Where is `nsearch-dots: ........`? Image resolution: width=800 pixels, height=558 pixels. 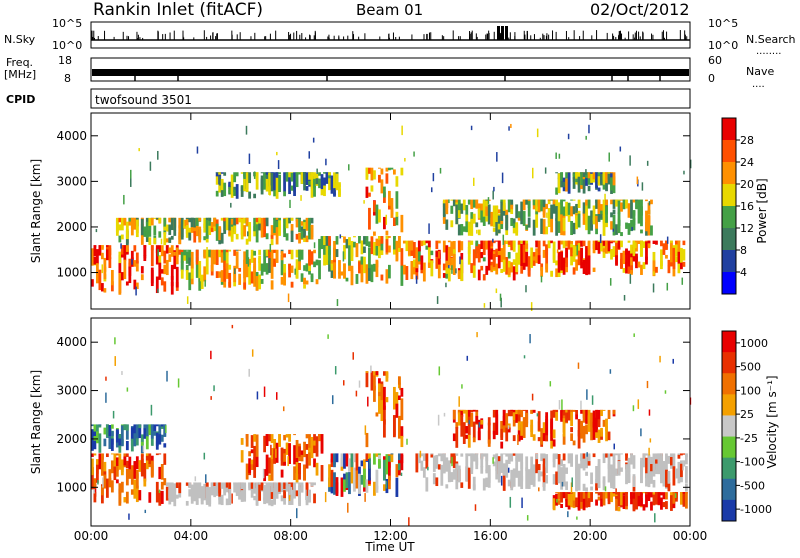 nsearch-dots: ........ is located at coordinates (768, 51).